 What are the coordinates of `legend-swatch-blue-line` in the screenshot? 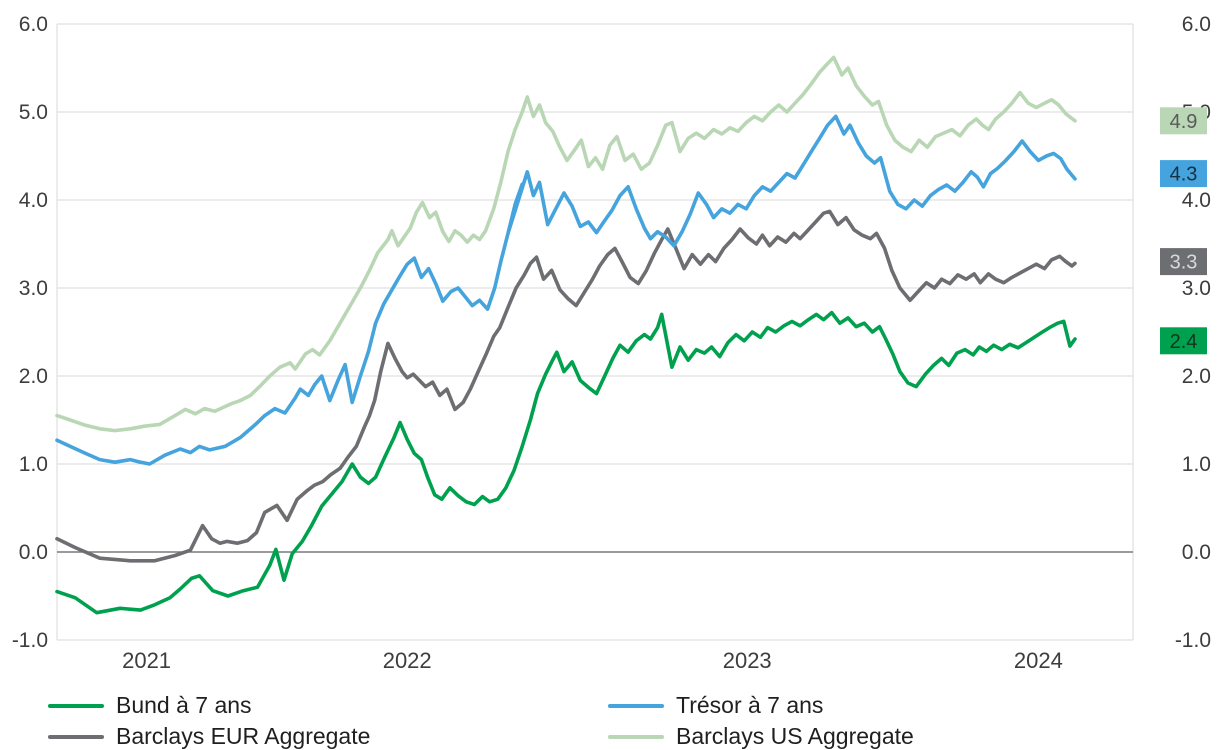 It's located at (636, 705).